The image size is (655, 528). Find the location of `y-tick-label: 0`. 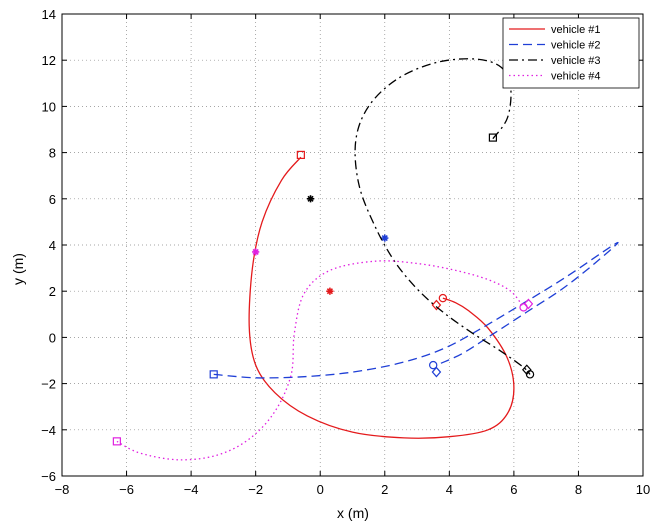

y-tick-label: 0 is located at coordinates (52, 337).